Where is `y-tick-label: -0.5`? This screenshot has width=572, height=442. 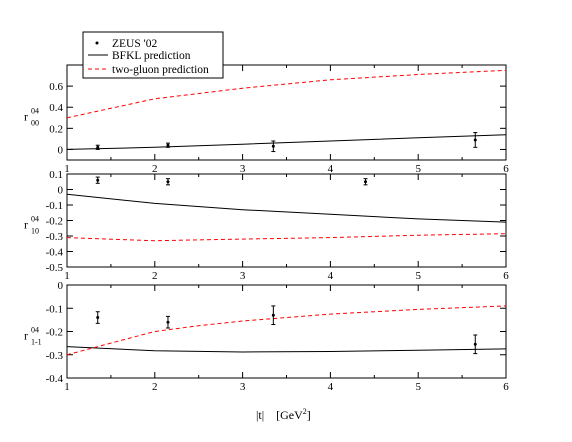 y-tick-label: -0.5 is located at coordinates (55, 268).